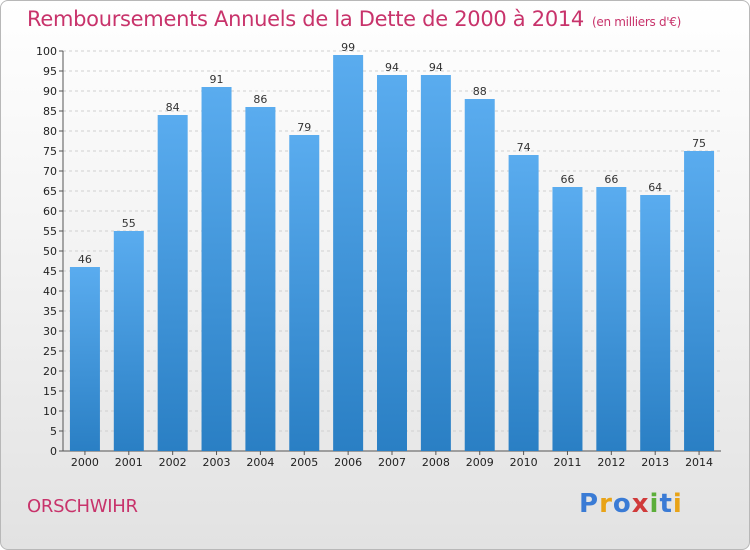  I want to click on bar-value-label: 84, so click(173, 107).